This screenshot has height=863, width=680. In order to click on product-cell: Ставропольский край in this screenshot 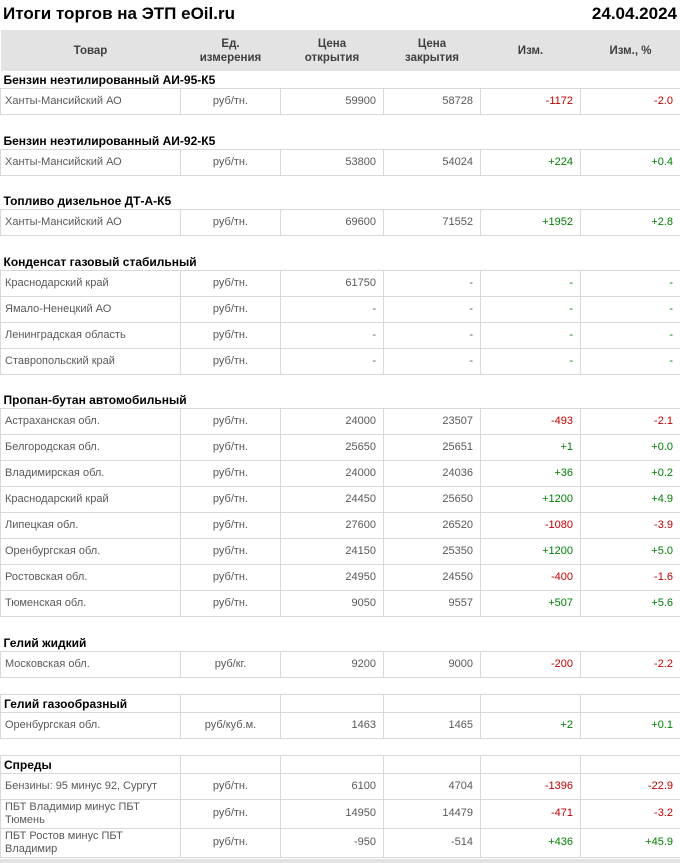, I will do `click(91, 361)`.